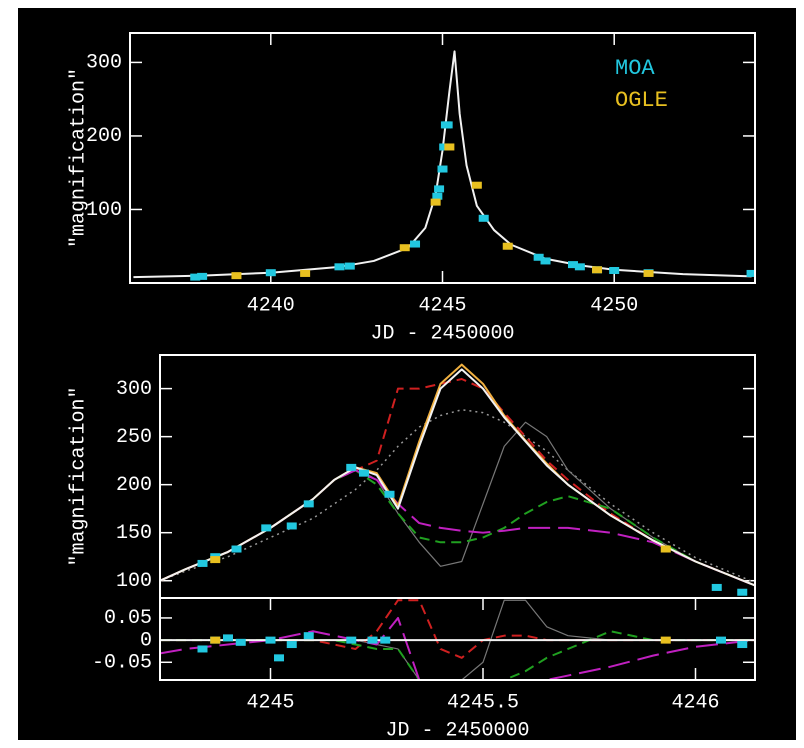  Describe the element at coordinates (122, 663) in the screenshot. I see `y-tick-label: -0.05` at that location.